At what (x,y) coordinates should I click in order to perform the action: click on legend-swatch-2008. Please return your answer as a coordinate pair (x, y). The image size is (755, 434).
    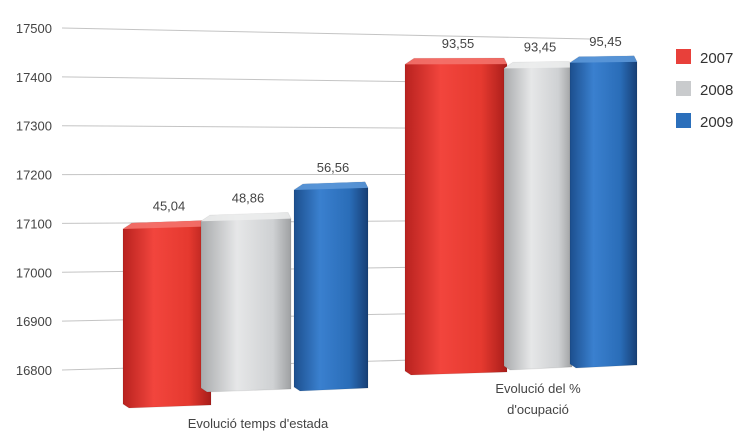
    Looking at the image, I should click on (683, 88).